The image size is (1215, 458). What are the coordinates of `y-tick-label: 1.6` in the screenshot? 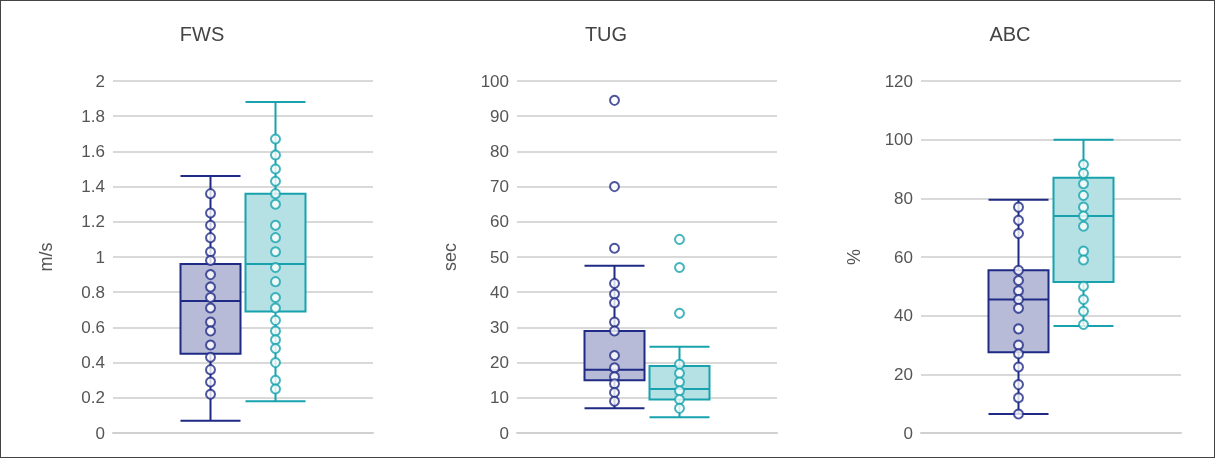 It's located at (93, 151).